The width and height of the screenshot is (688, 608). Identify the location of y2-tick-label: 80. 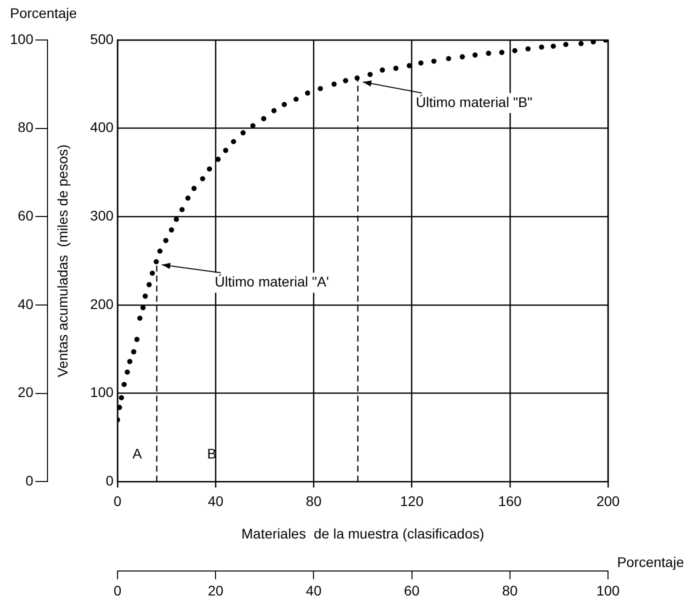
(26, 127).